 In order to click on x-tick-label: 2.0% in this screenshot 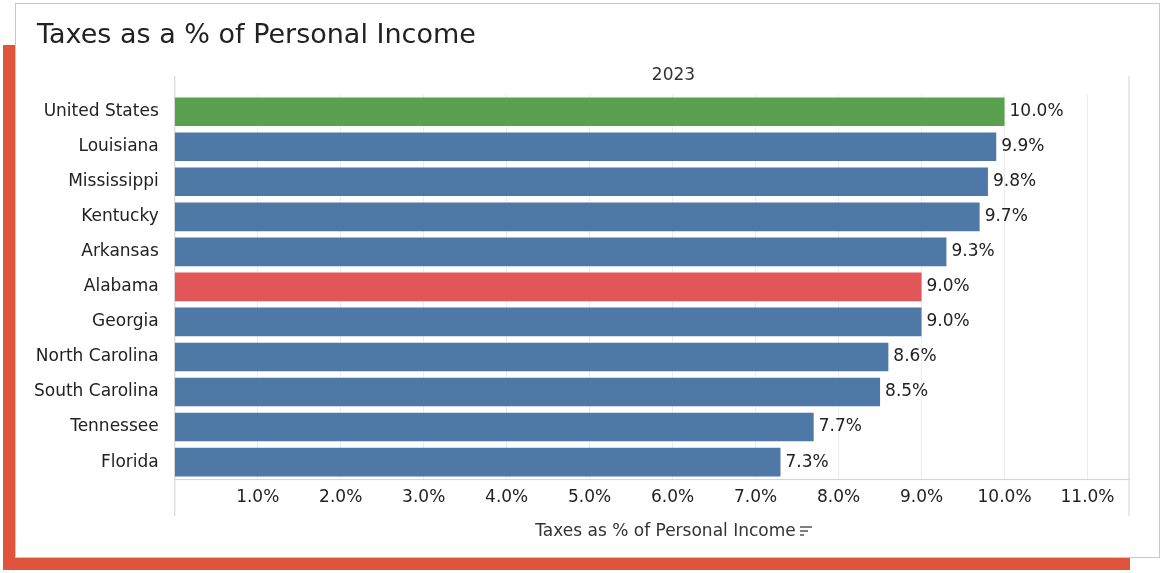, I will do `click(341, 496)`.